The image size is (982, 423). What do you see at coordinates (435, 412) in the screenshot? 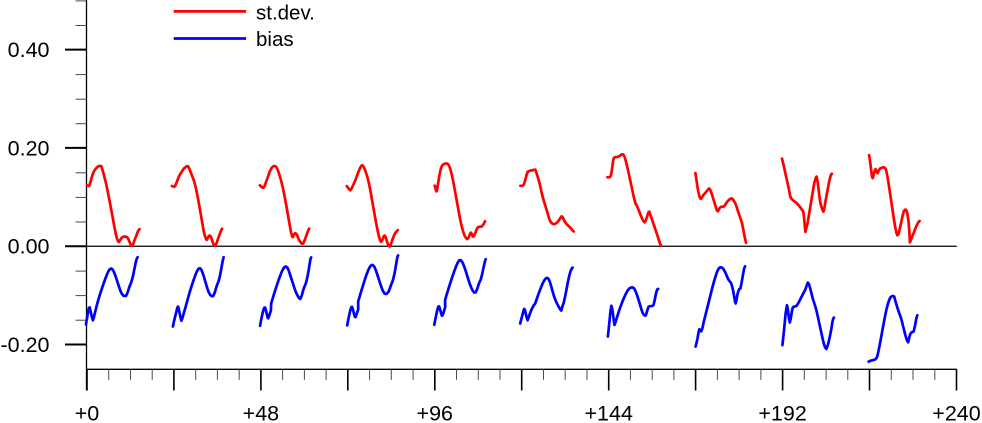
I see `svg-text: +96` at bounding box center [435, 412].